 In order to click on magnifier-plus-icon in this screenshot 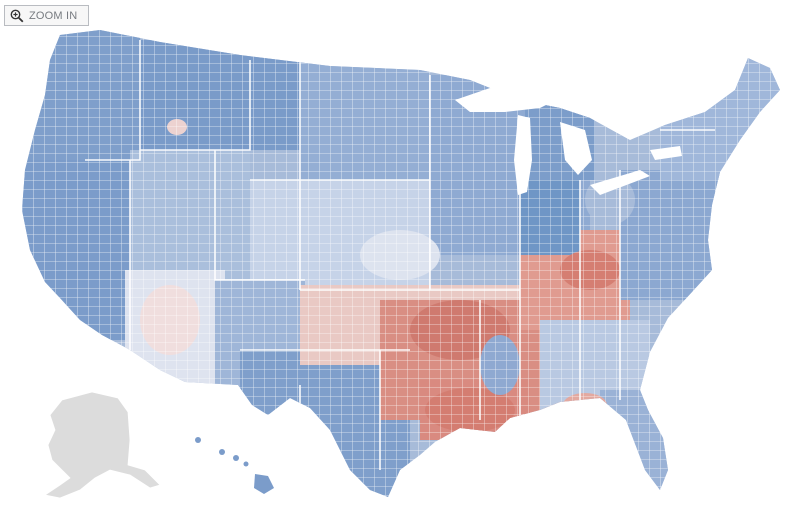, I will do `click(17, 15)`.